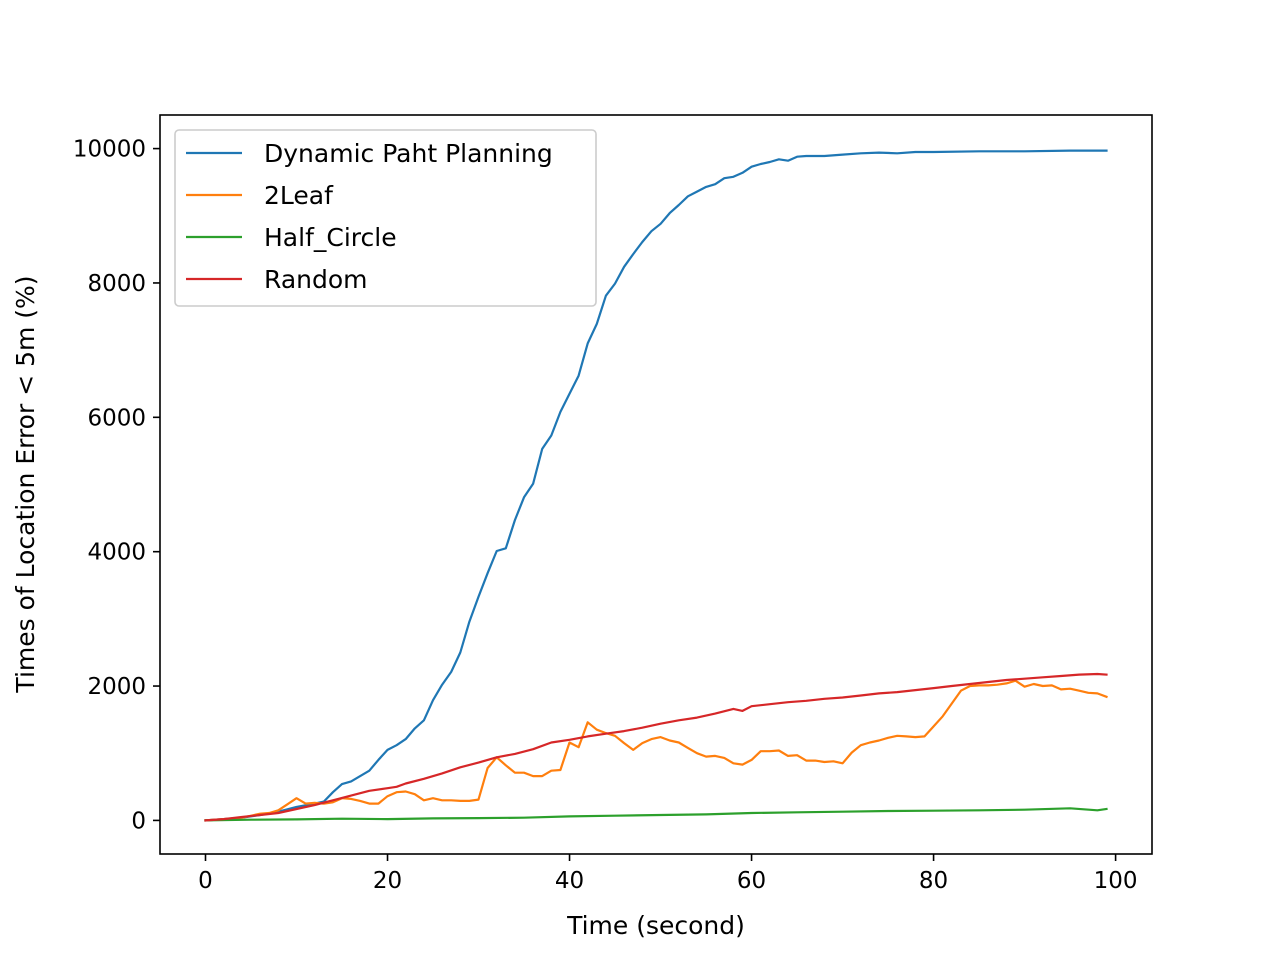 This screenshot has width=1280, height=960. I want to click on y-tick-label: 4000, so click(116, 553).